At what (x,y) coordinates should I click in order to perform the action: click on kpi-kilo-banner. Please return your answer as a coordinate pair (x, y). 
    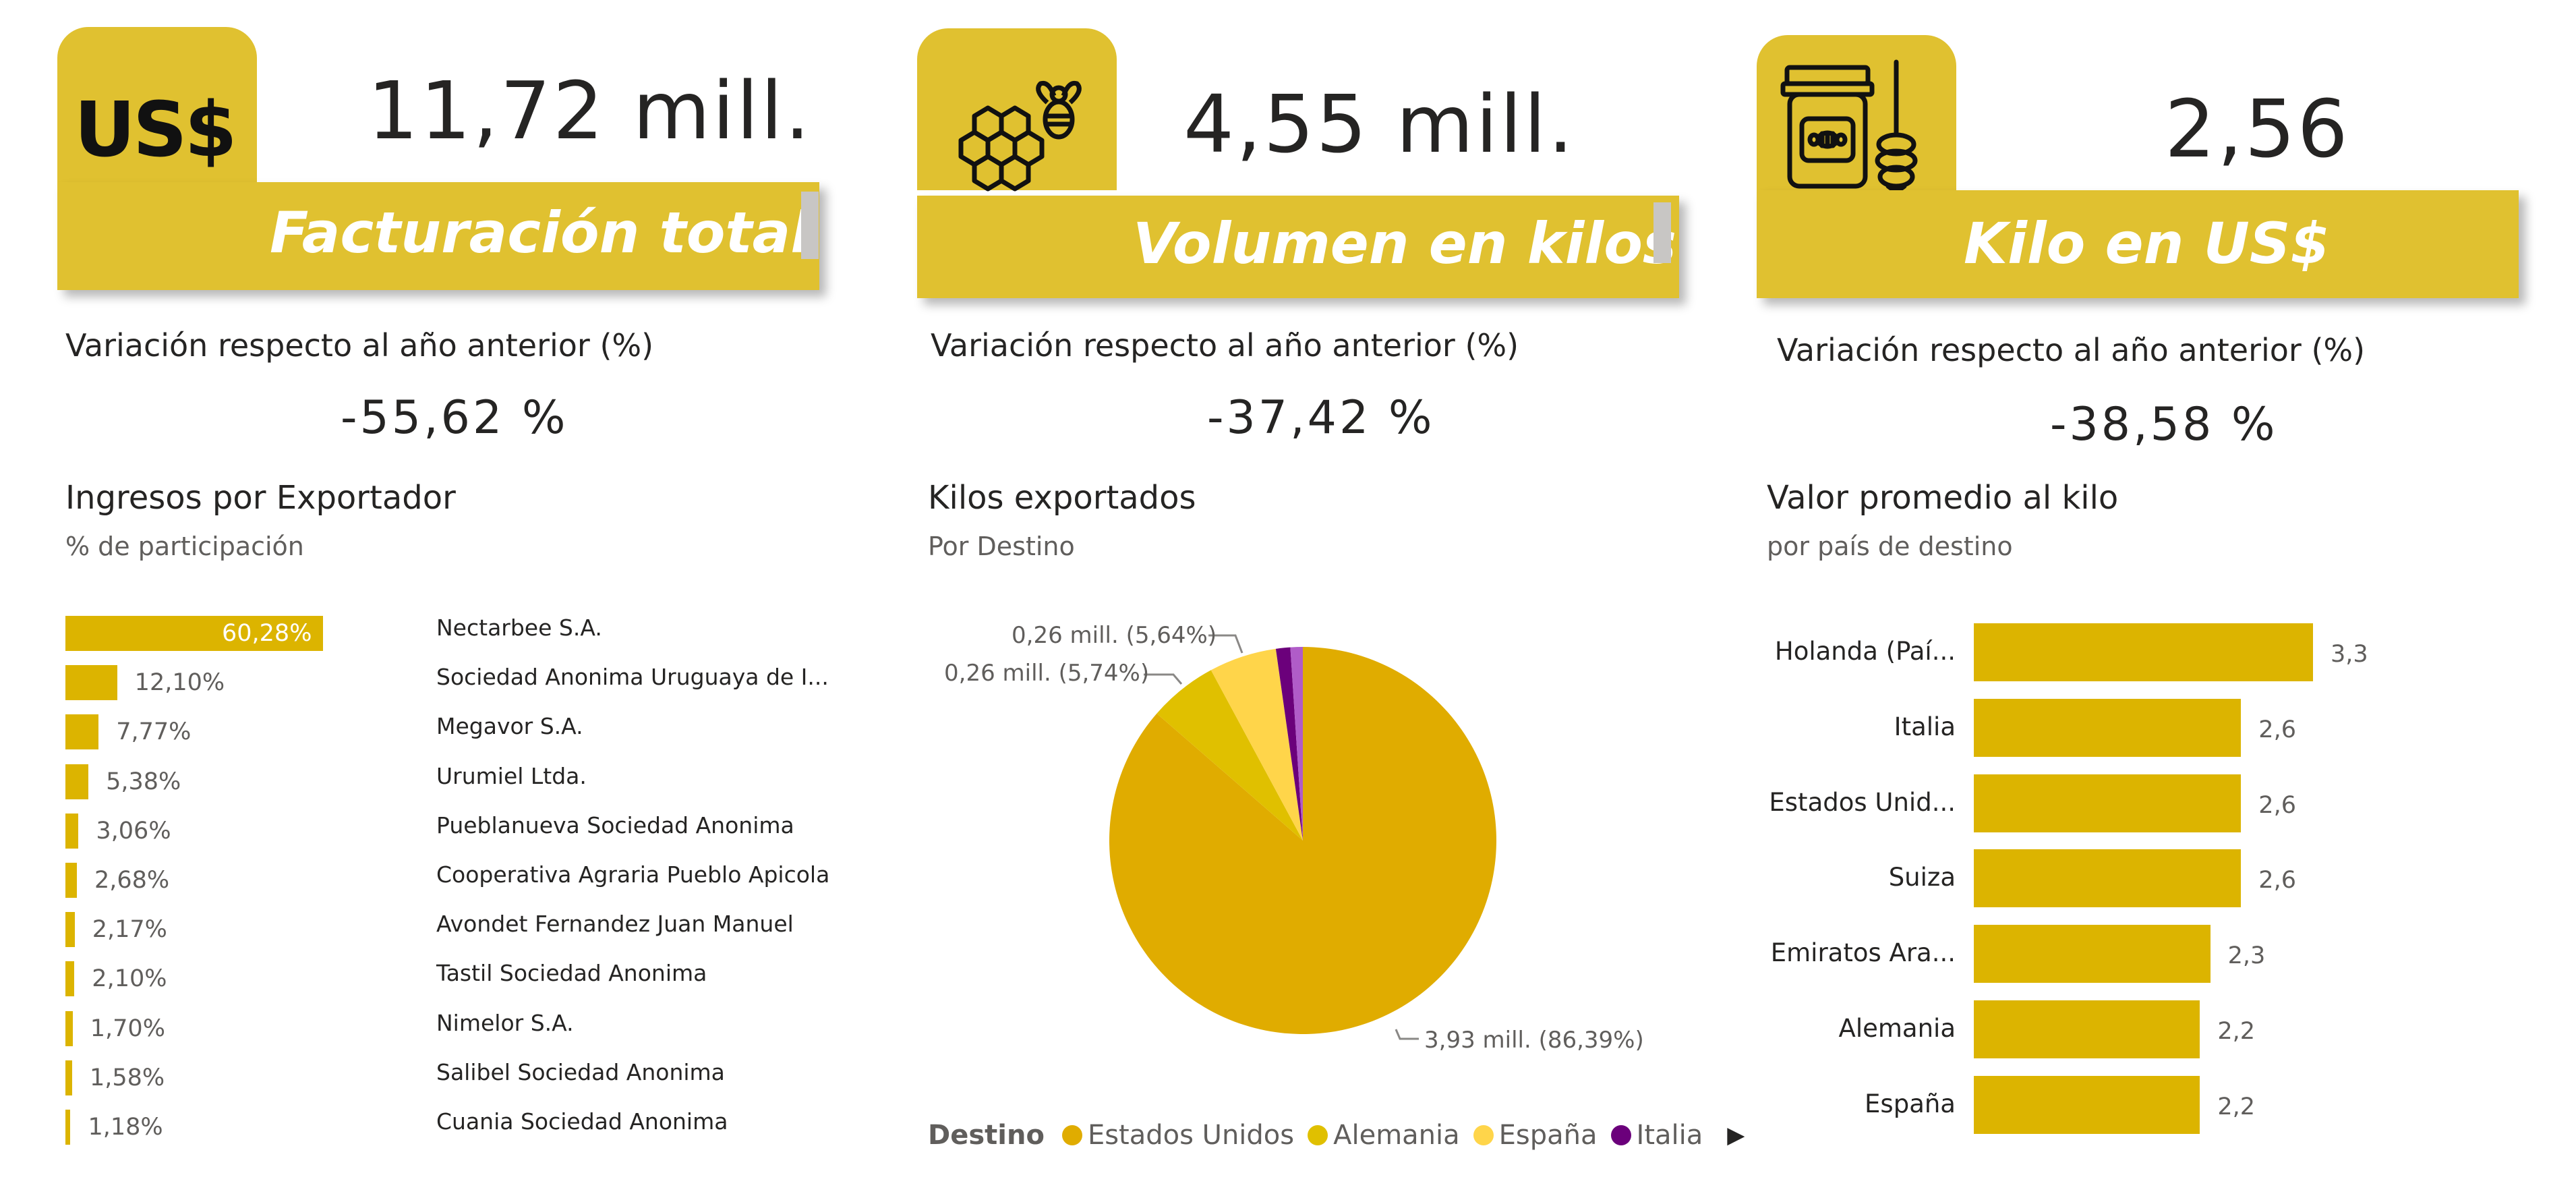
    Looking at the image, I should click on (2138, 244).